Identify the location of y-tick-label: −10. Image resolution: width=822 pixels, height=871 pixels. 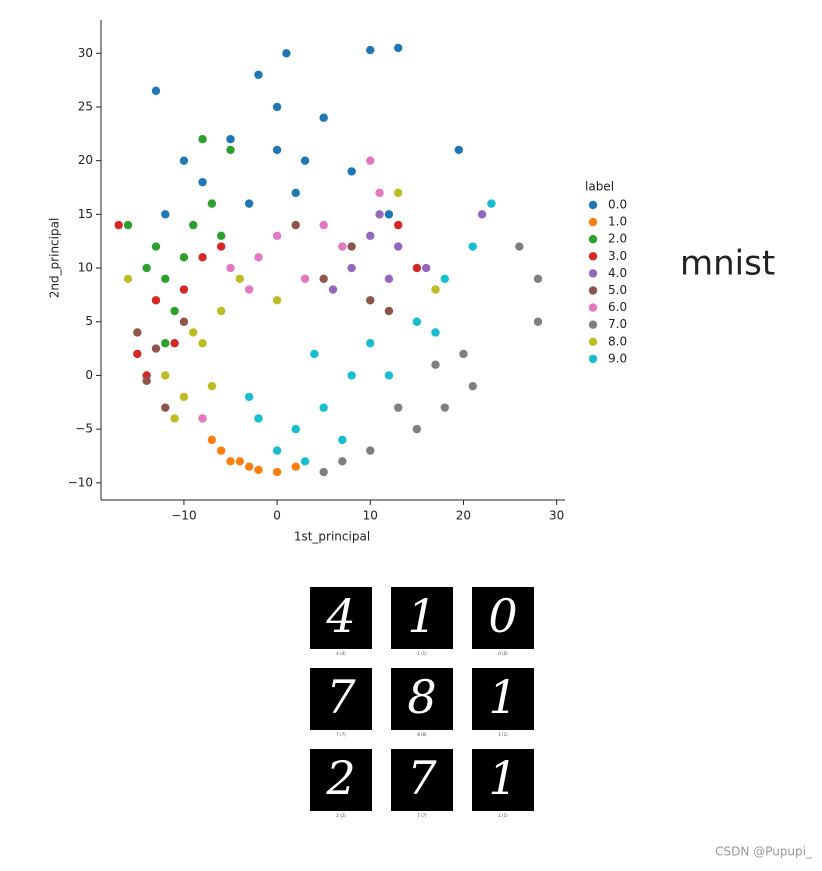
(80, 482).